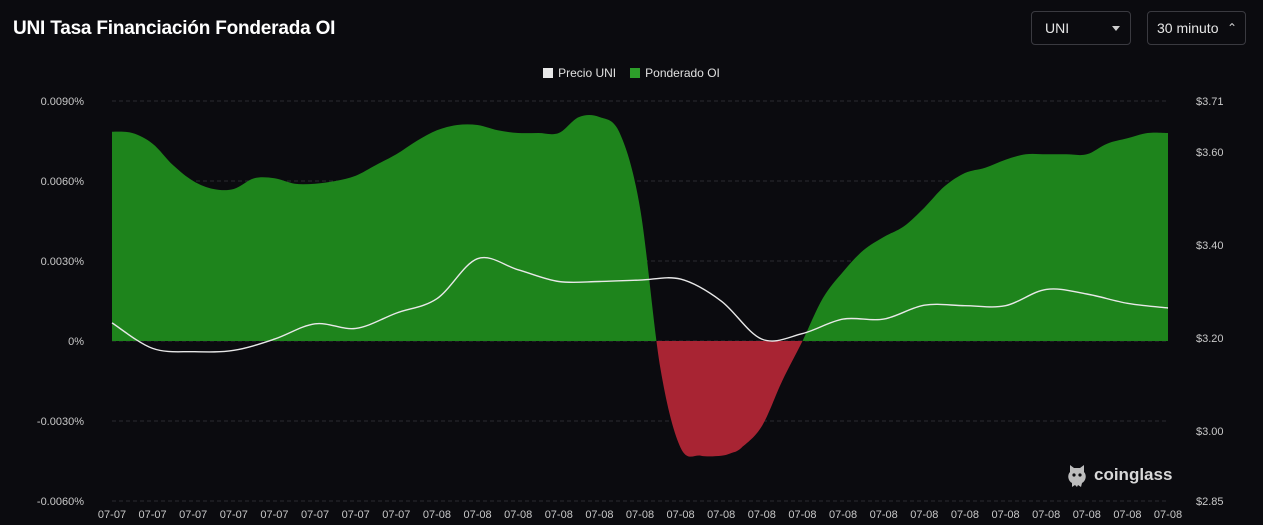  Describe the element at coordinates (682, 73) in the screenshot. I see `legend-label-oi: Ponderado OI` at that location.